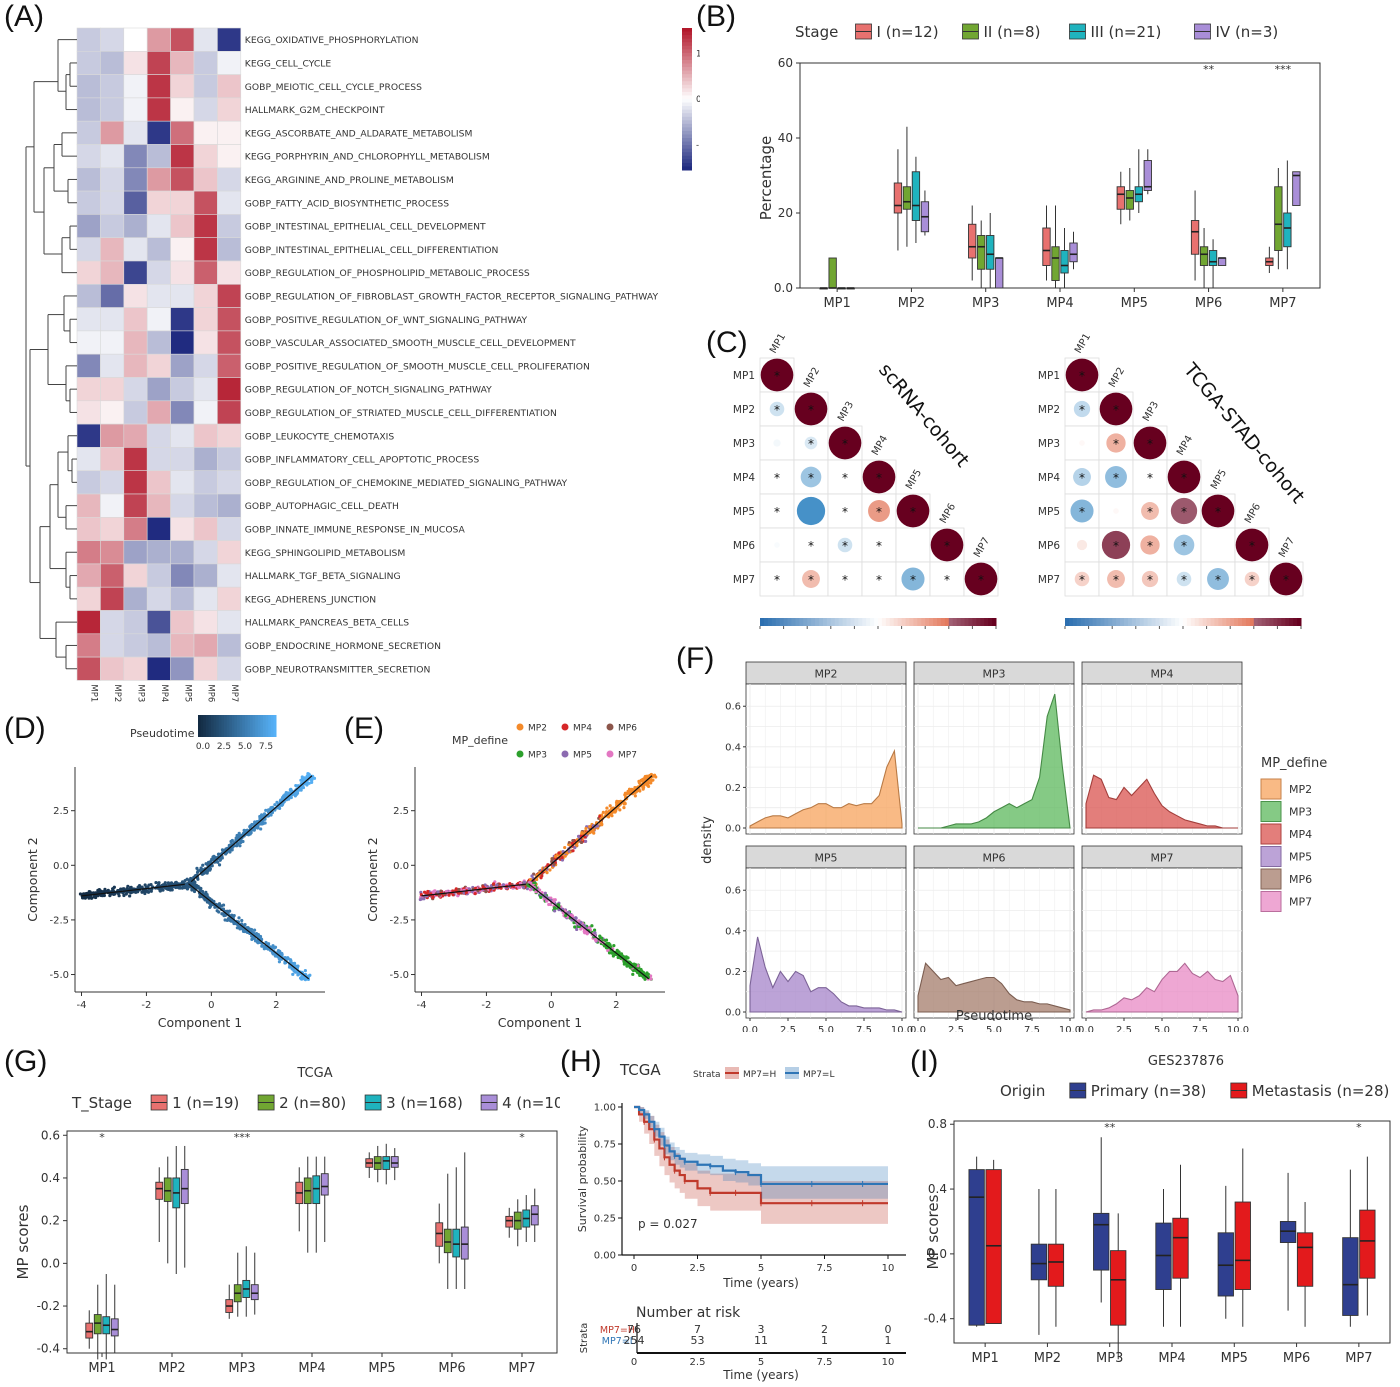 The height and width of the screenshot is (1387, 1400). I want to click on panel-label-a: (A), so click(24, 16).